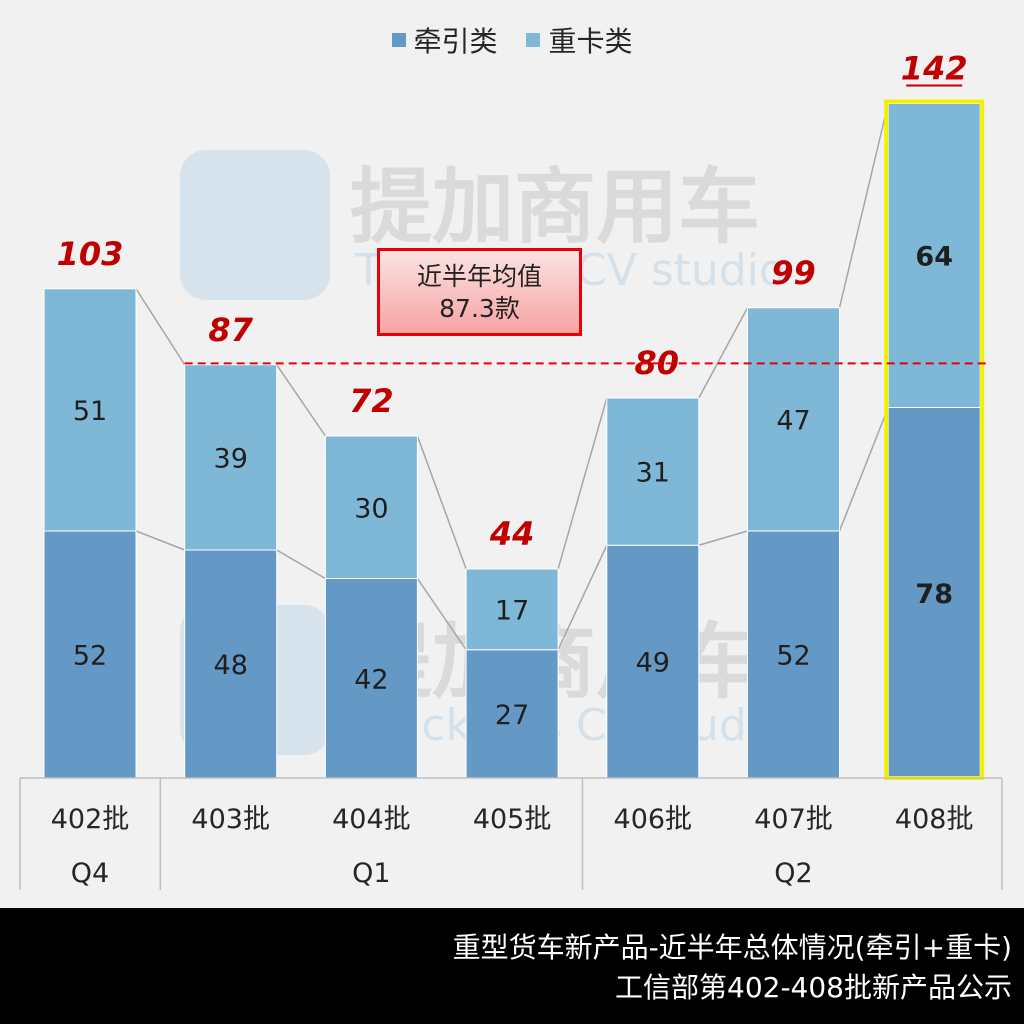  I want to click on data-label-traction: 78, so click(934, 594).